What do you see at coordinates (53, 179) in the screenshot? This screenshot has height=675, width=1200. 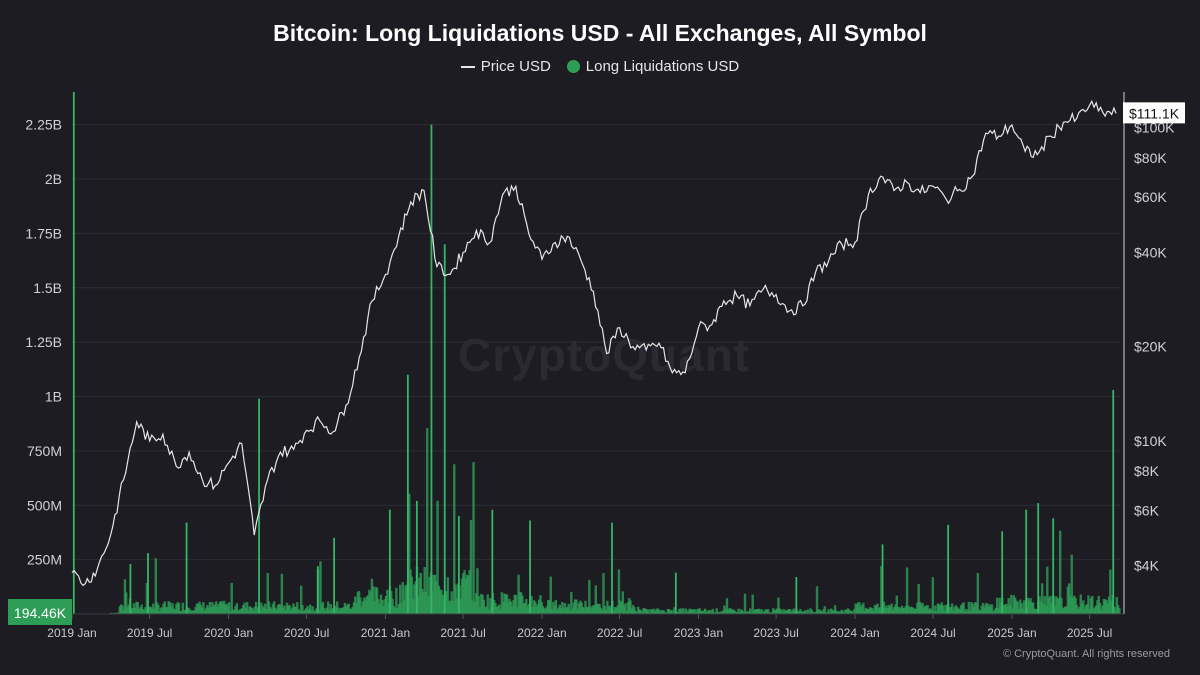 I see `y-left-tick-label: 2B` at bounding box center [53, 179].